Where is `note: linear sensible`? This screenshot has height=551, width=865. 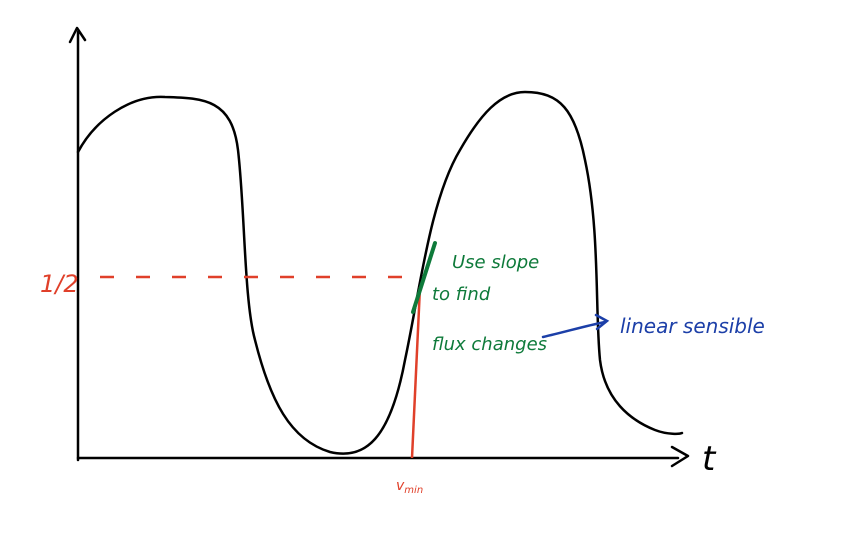
note: linear sensible is located at coordinates (692, 326).